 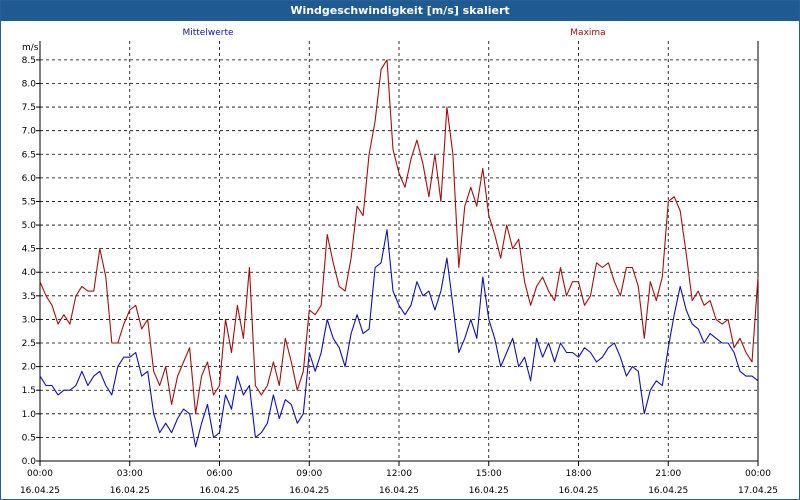 I want to click on x-tick-time: 21:00, so click(x=668, y=474).